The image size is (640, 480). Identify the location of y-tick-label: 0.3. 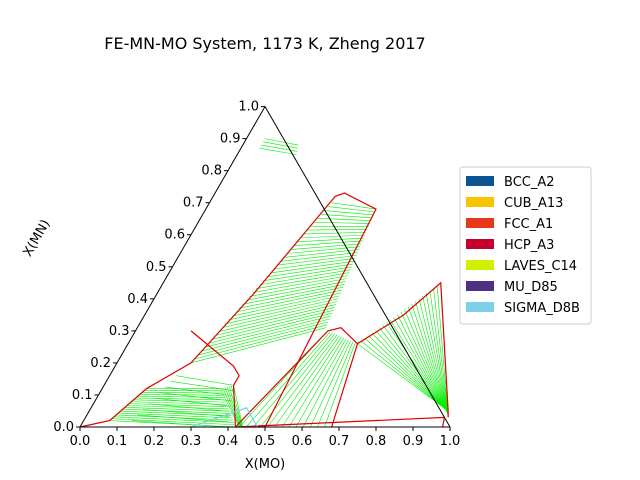
(119, 331).